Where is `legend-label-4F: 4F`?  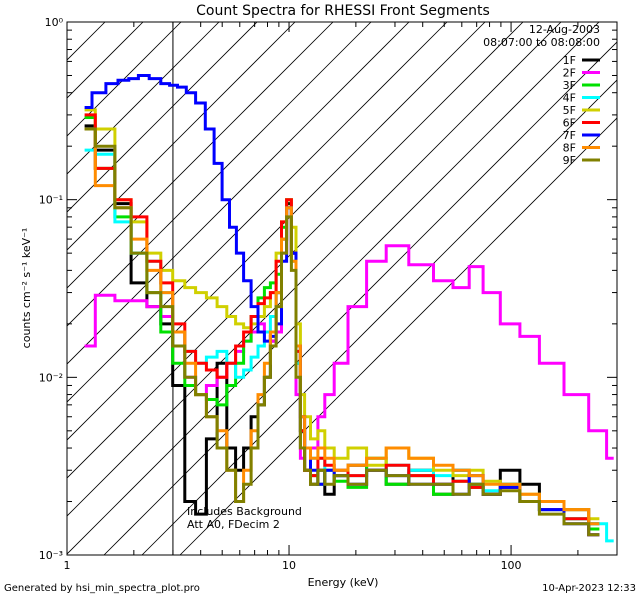 legend-label-4F: 4F is located at coordinates (569, 98).